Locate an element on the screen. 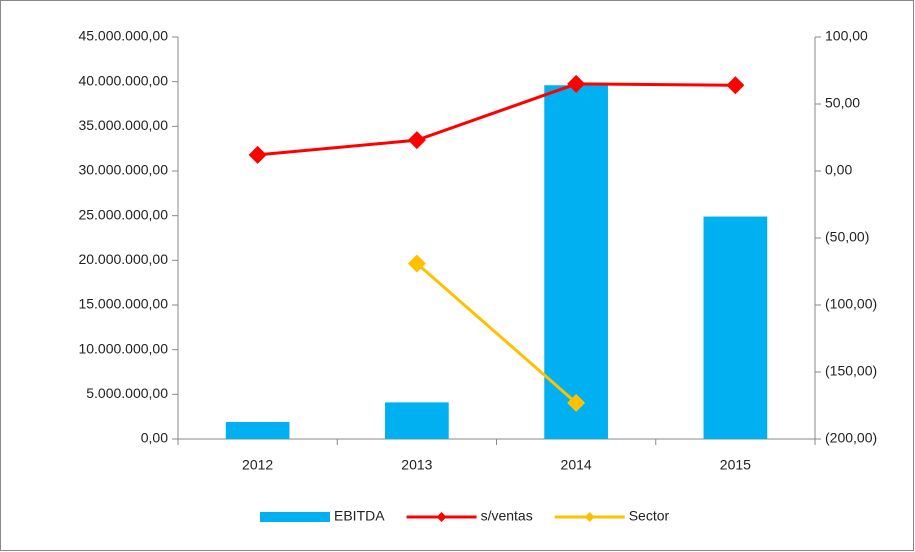  y-tick-label: 45.000.000,00 is located at coordinates (123, 36).